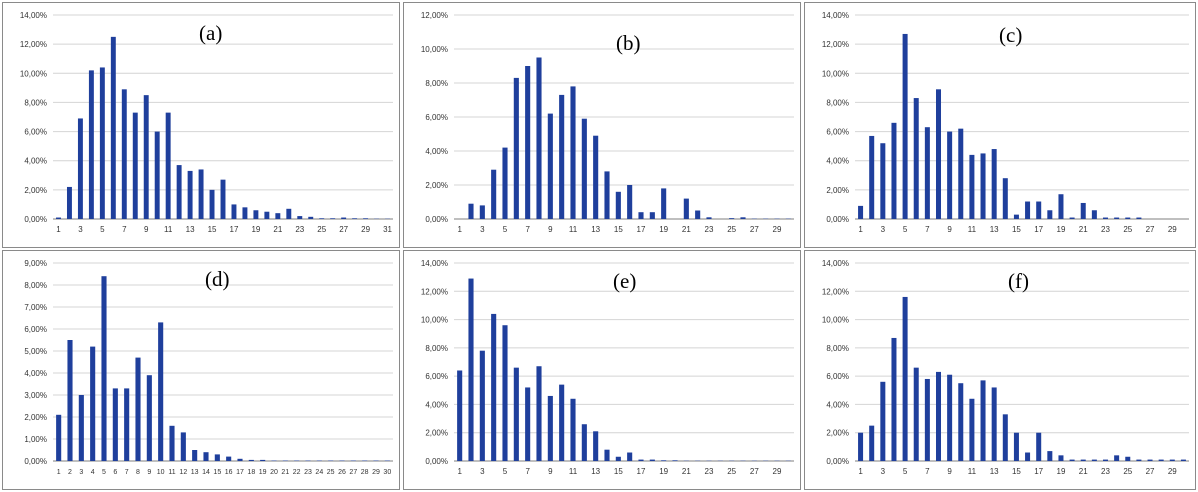  What do you see at coordinates (835, 73) in the screenshot?
I see `chart-c-ytick-label: 10,00%` at bounding box center [835, 73].